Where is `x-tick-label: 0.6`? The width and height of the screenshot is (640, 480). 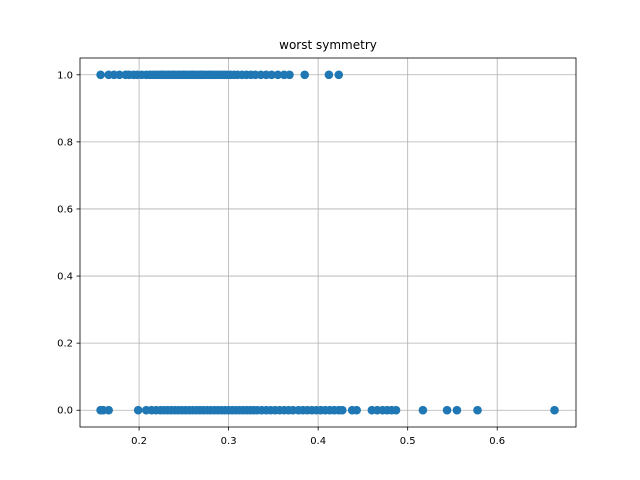 x-tick-label: 0.6 is located at coordinates (497, 441).